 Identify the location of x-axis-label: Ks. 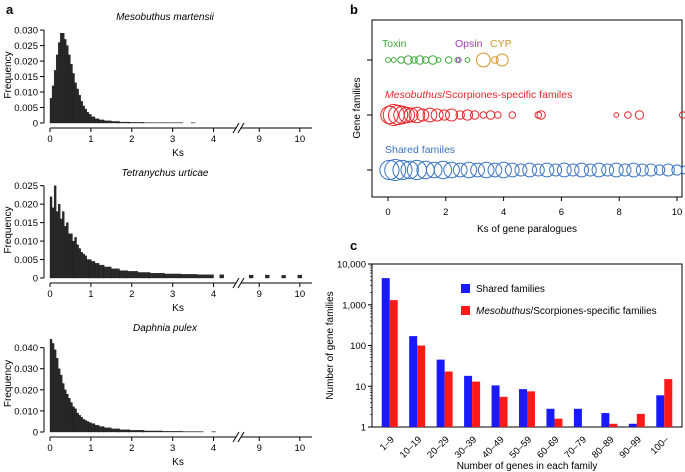
(178, 153).